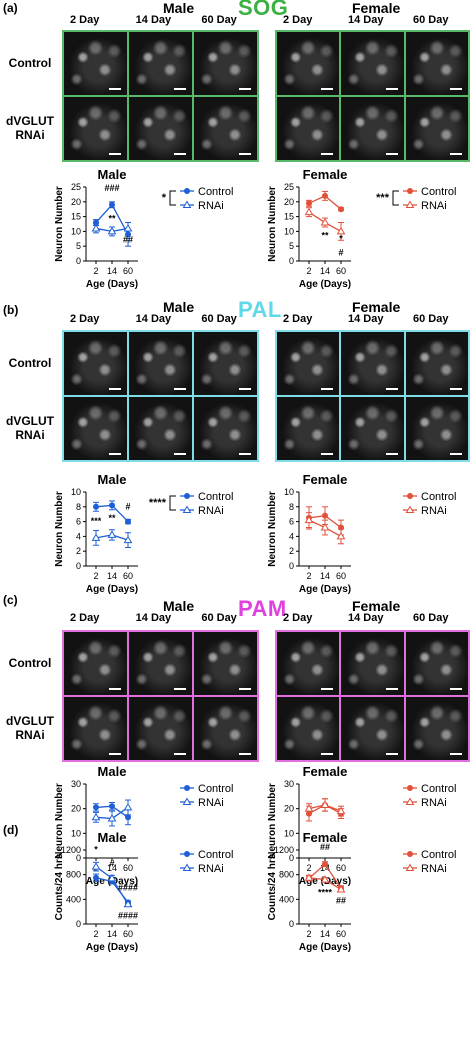 This screenshot has width=474, height=1037. What do you see at coordinates (289, 784) in the screenshot?
I see `y-tick-label: 30` at bounding box center [289, 784].